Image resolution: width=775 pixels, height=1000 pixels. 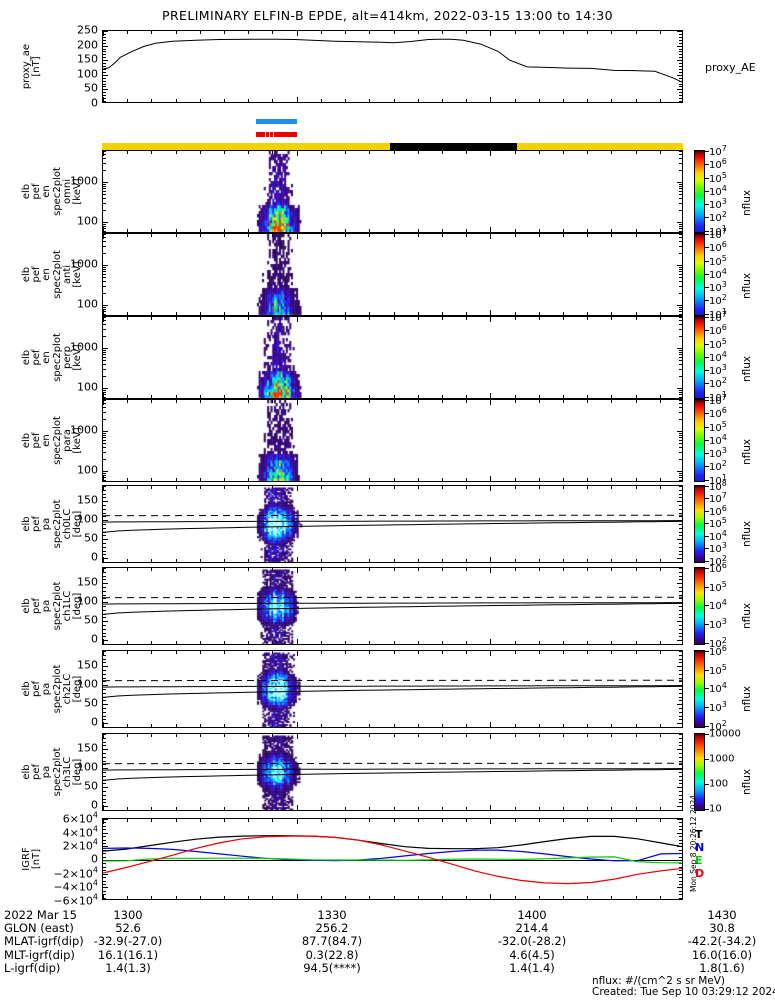 I want to click on series-line, so click(x=392, y=854).